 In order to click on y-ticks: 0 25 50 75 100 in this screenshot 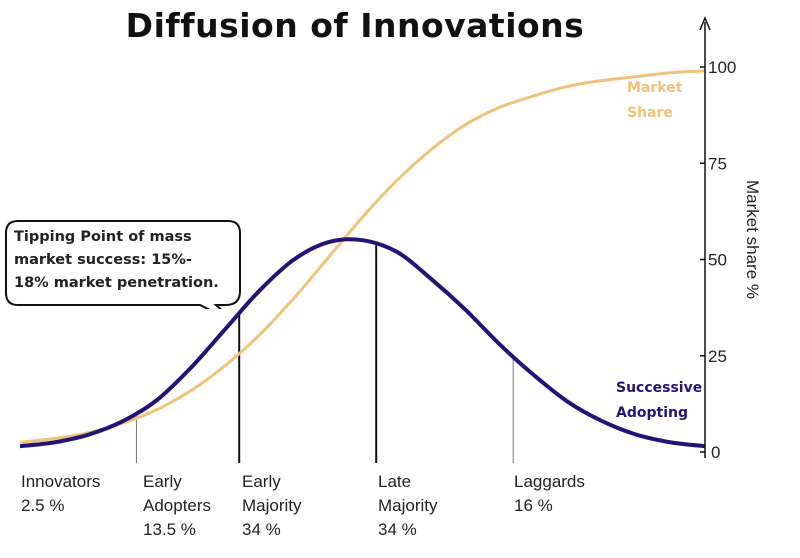, I will do `click(718, 260)`.